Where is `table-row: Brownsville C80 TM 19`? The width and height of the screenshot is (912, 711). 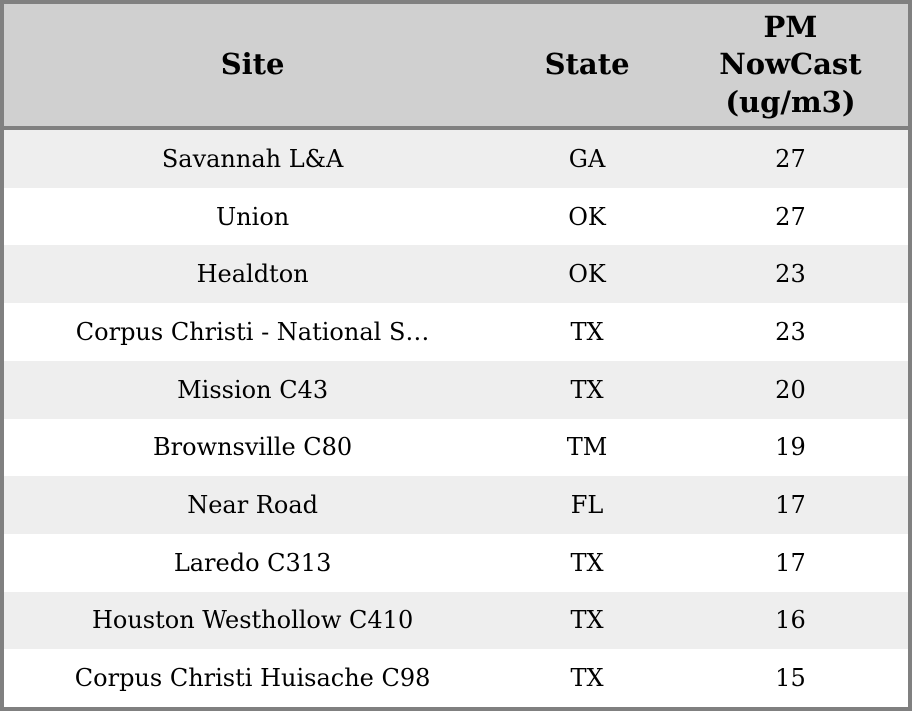
table-row: Brownsville C80 TM 19 is located at coordinates (456, 447).